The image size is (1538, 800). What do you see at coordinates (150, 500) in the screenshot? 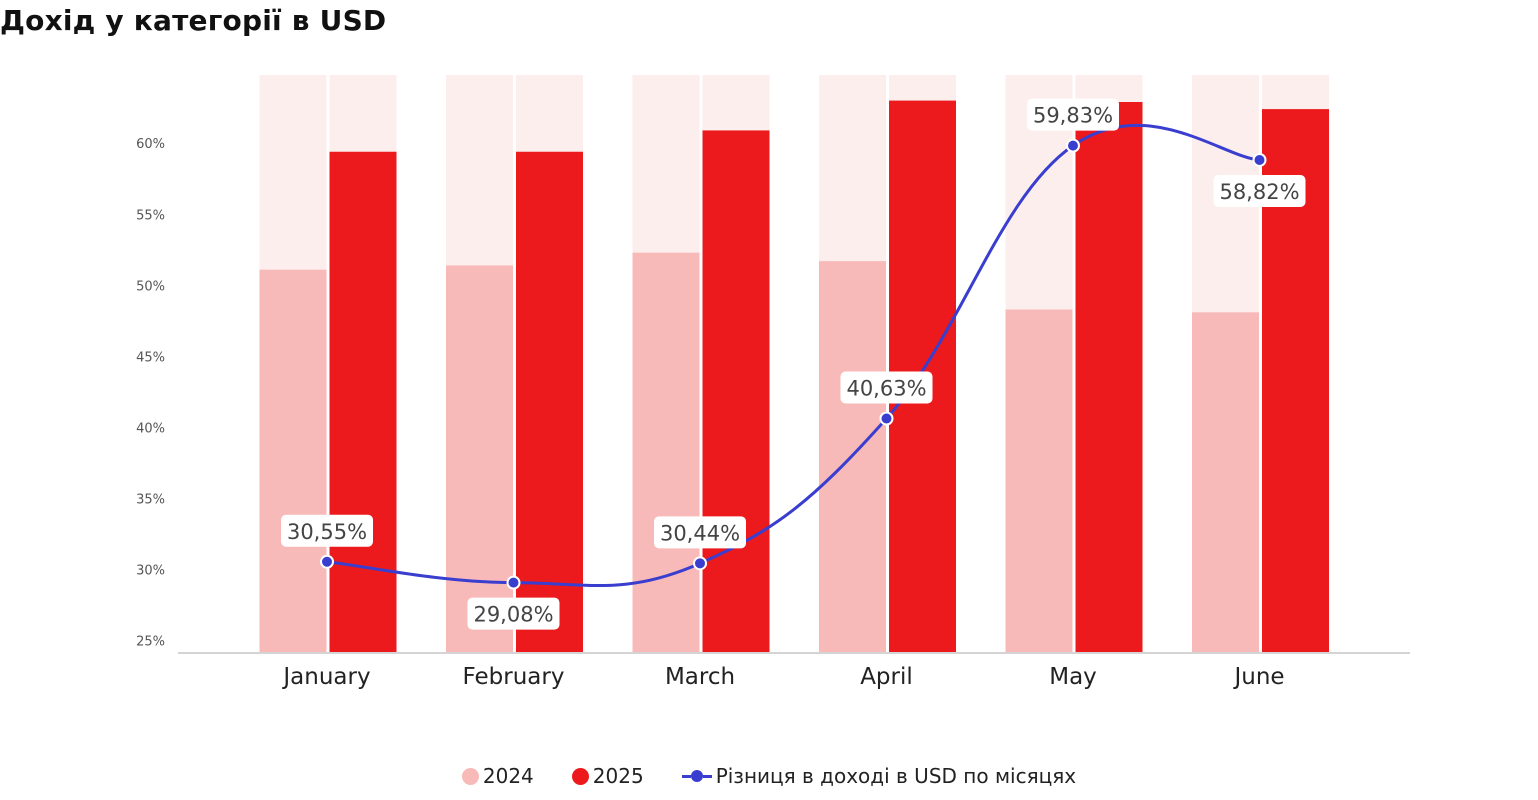
I see `y-tick-label: 35%` at bounding box center [150, 500].